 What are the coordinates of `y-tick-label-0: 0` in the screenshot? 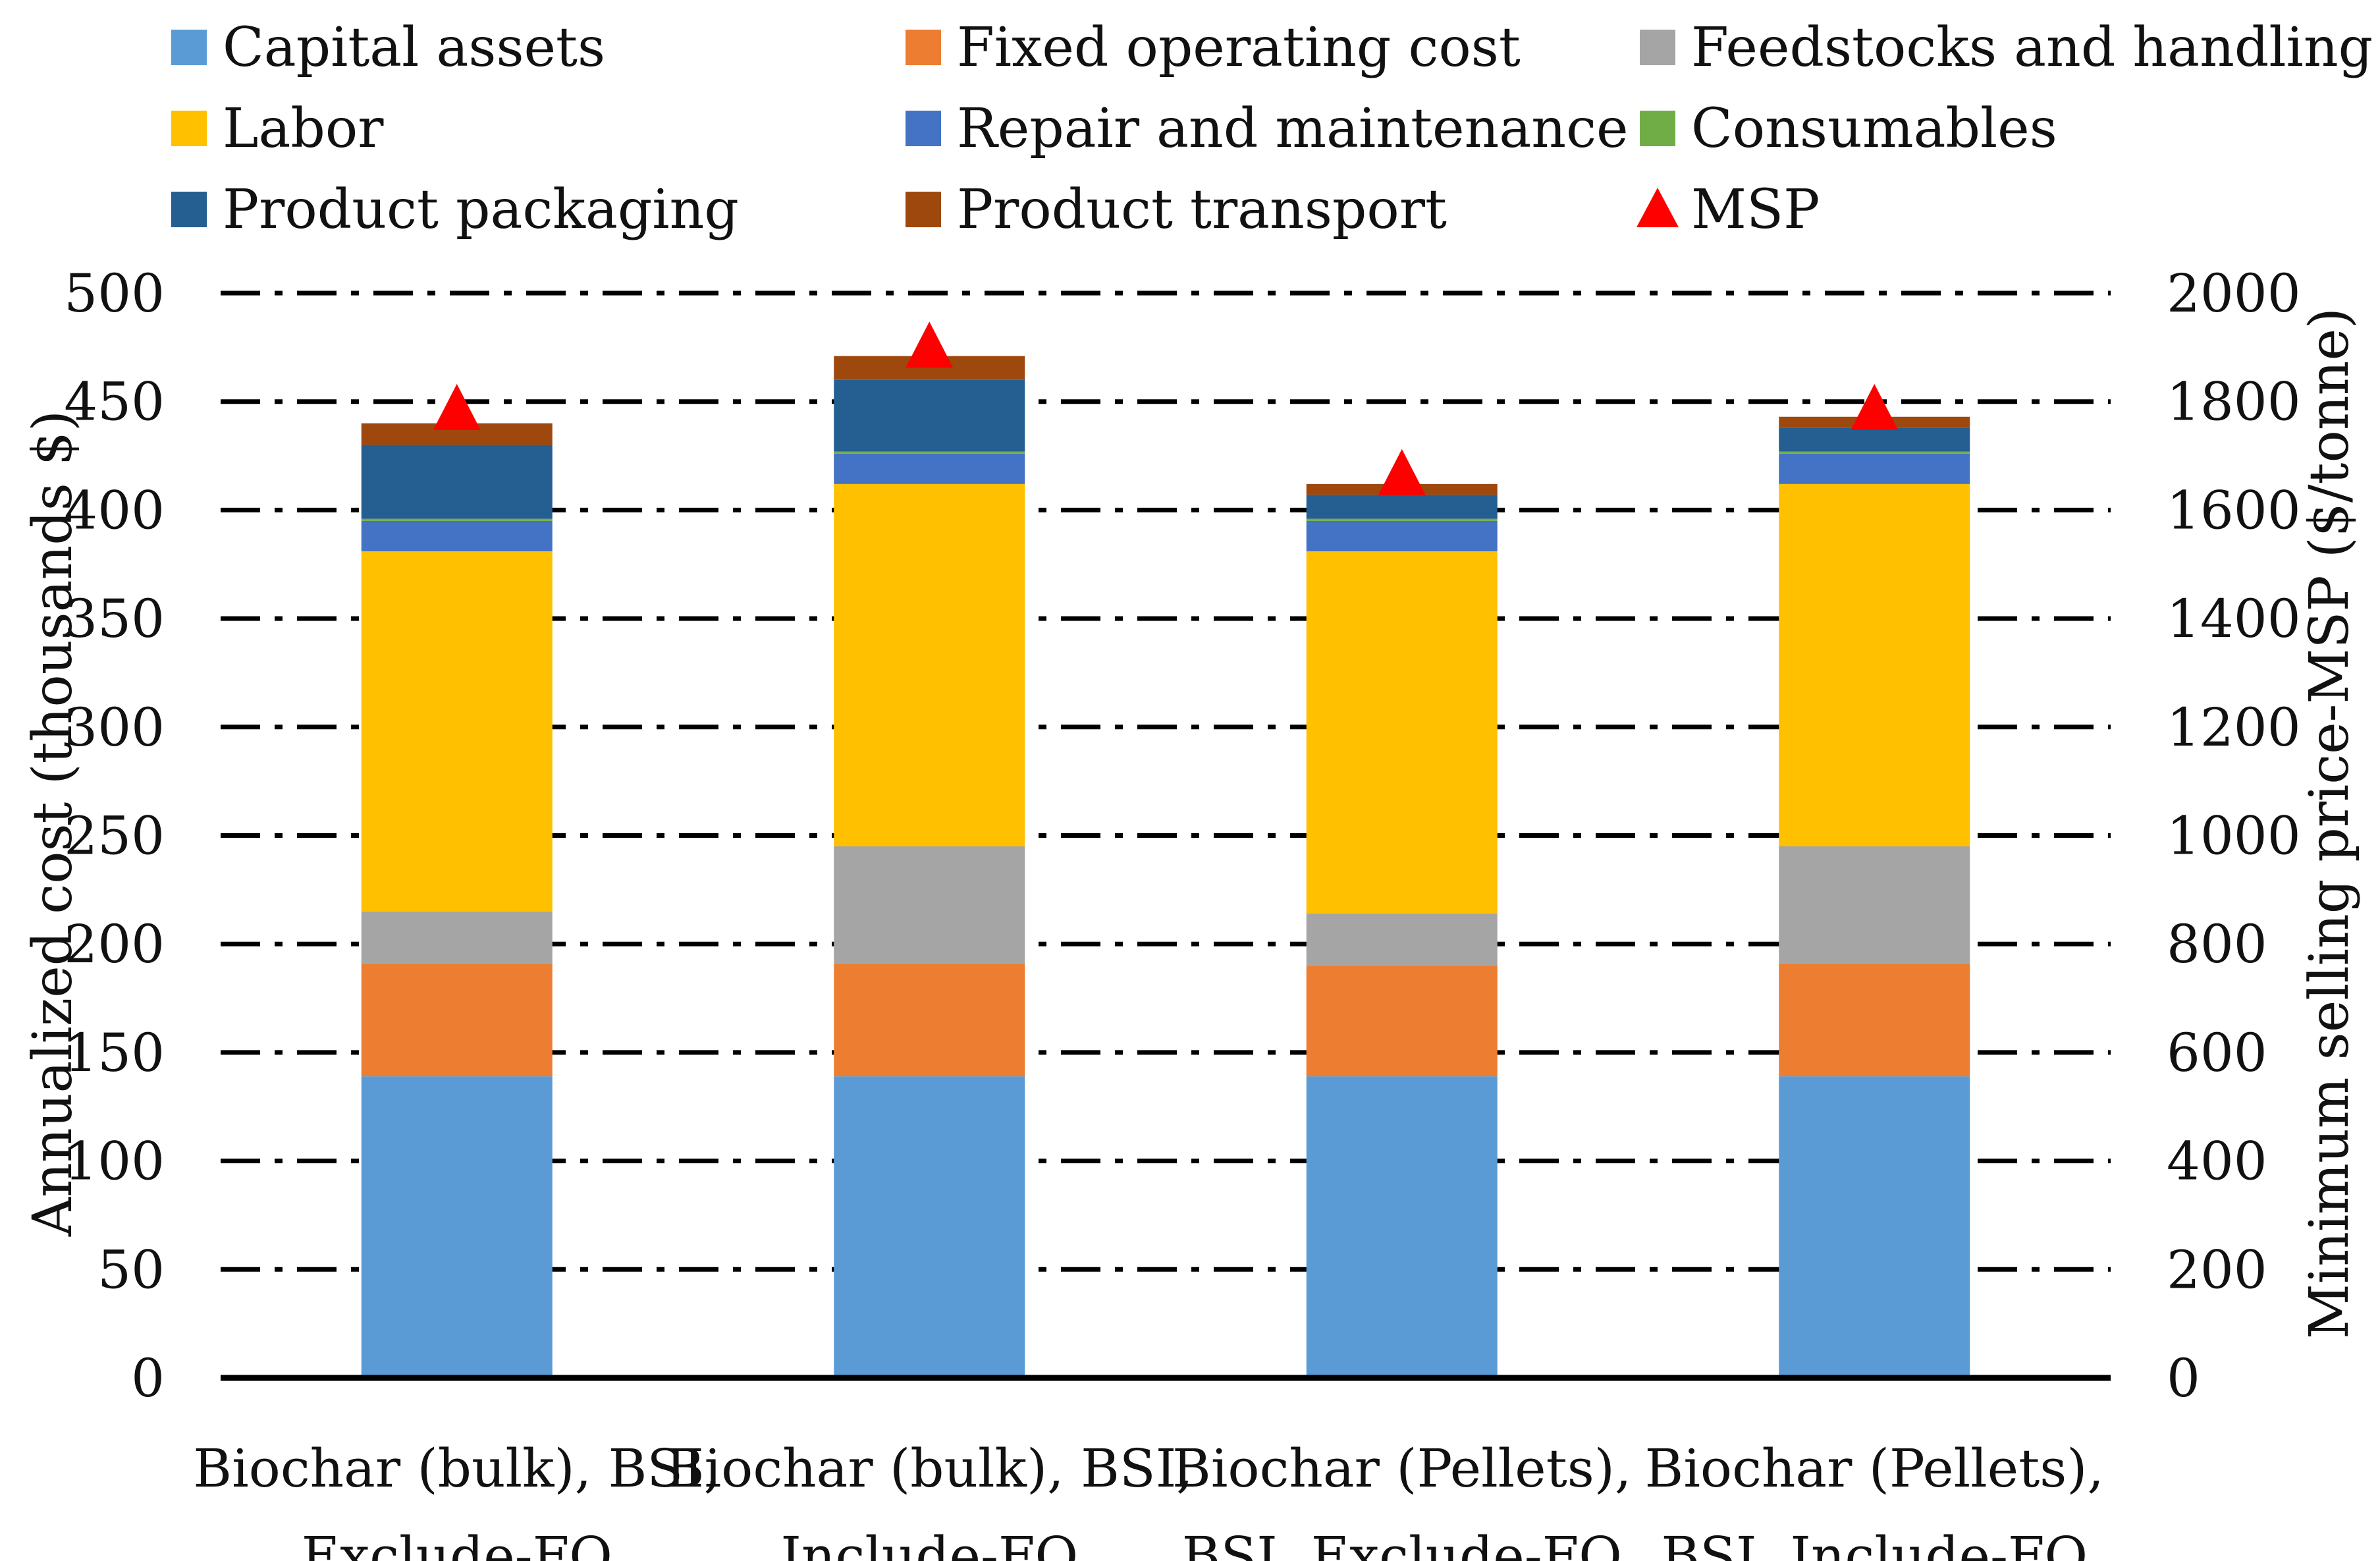 It's located at (148, 1378).